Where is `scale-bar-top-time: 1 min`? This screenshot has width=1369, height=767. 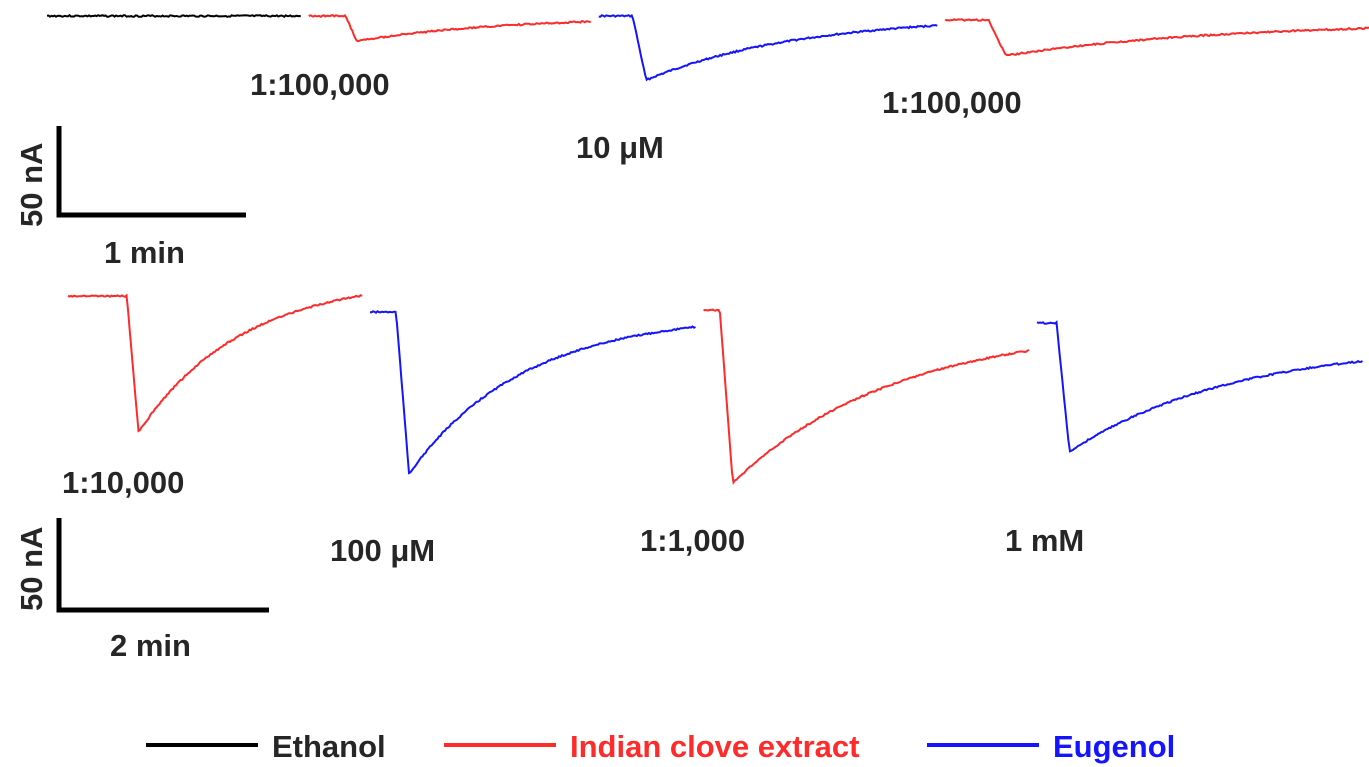
scale-bar-top-time: 1 min is located at coordinates (144, 252).